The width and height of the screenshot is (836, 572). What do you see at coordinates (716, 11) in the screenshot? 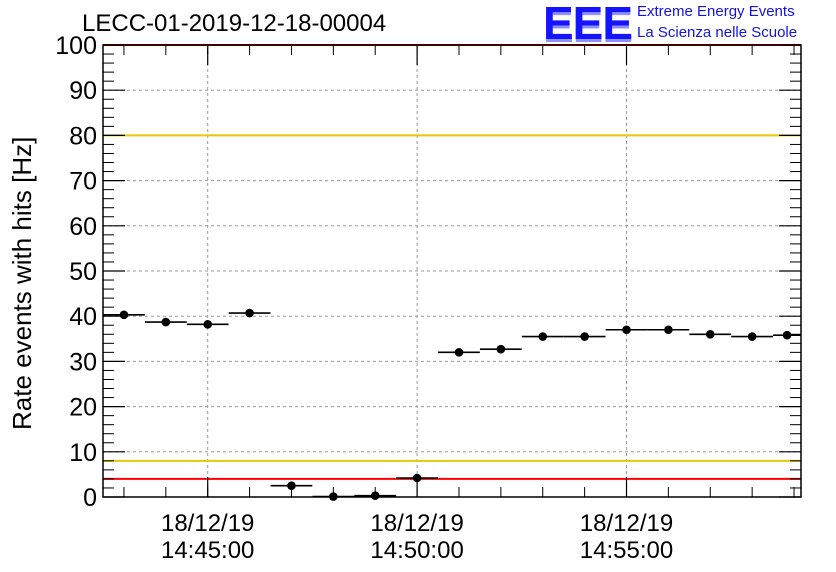
I see `logo-line-1: Extreme Energy Events` at bounding box center [716, 11].